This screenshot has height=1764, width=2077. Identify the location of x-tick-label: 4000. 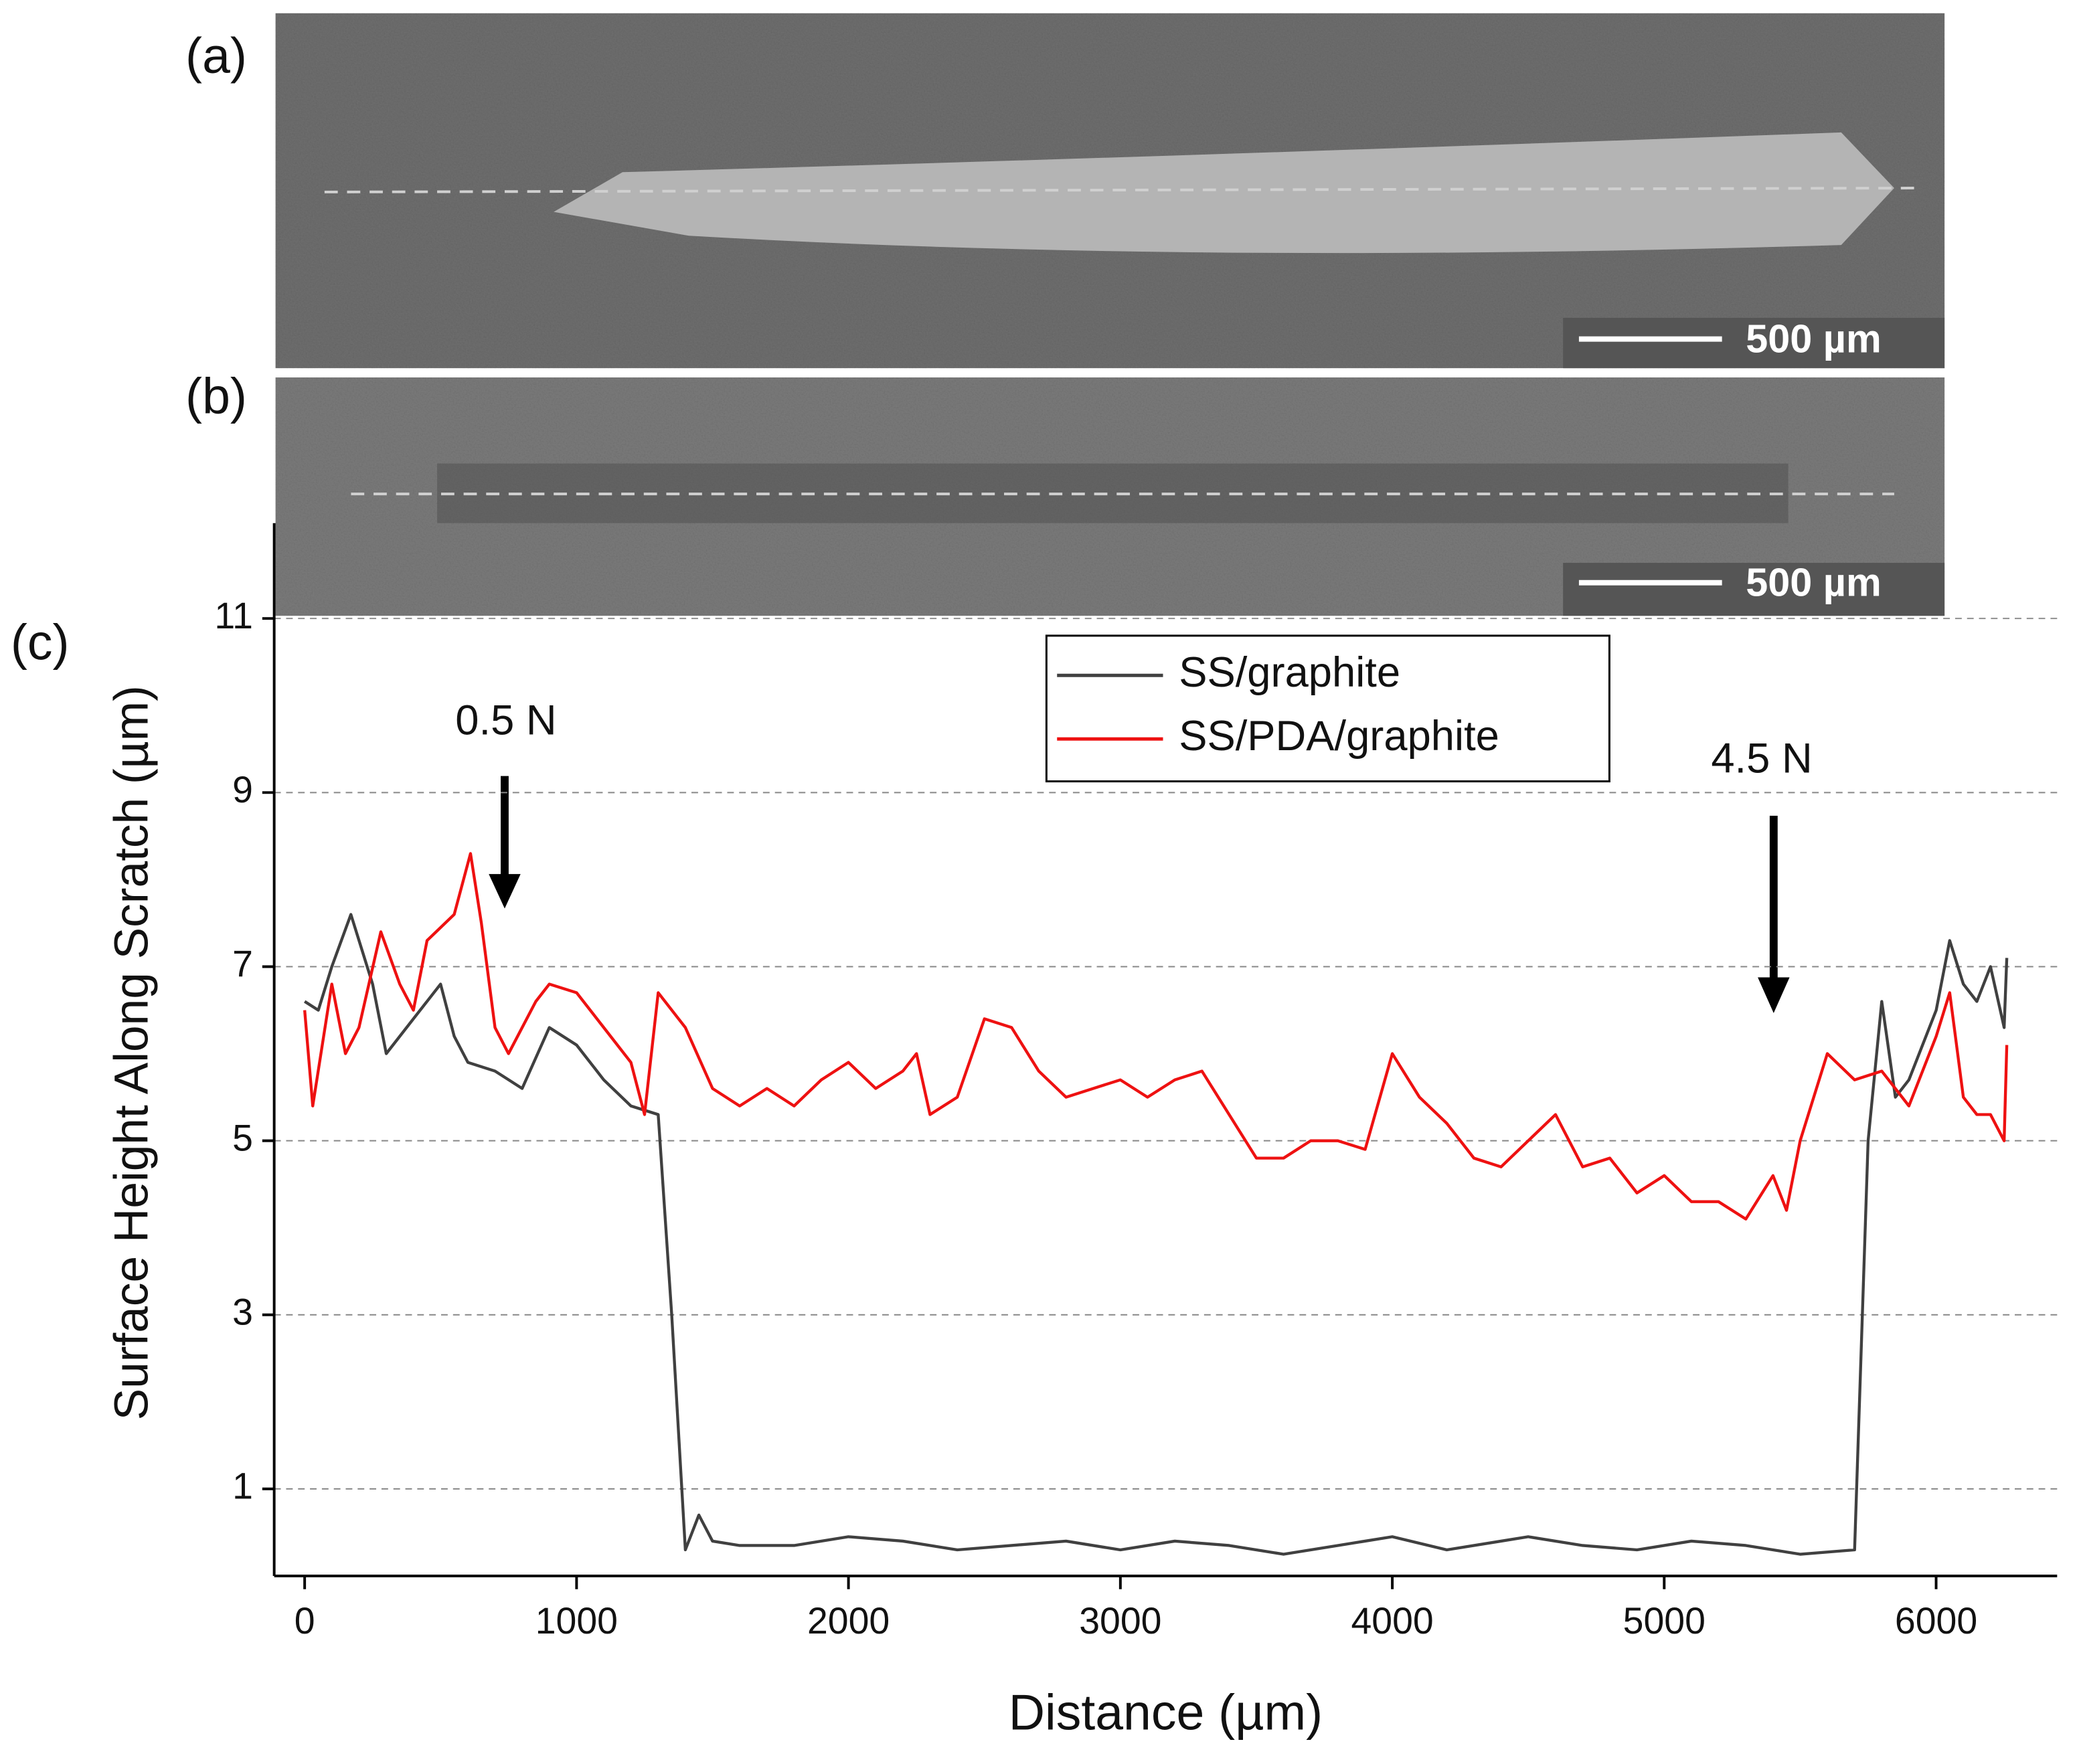
(1392, 1621).